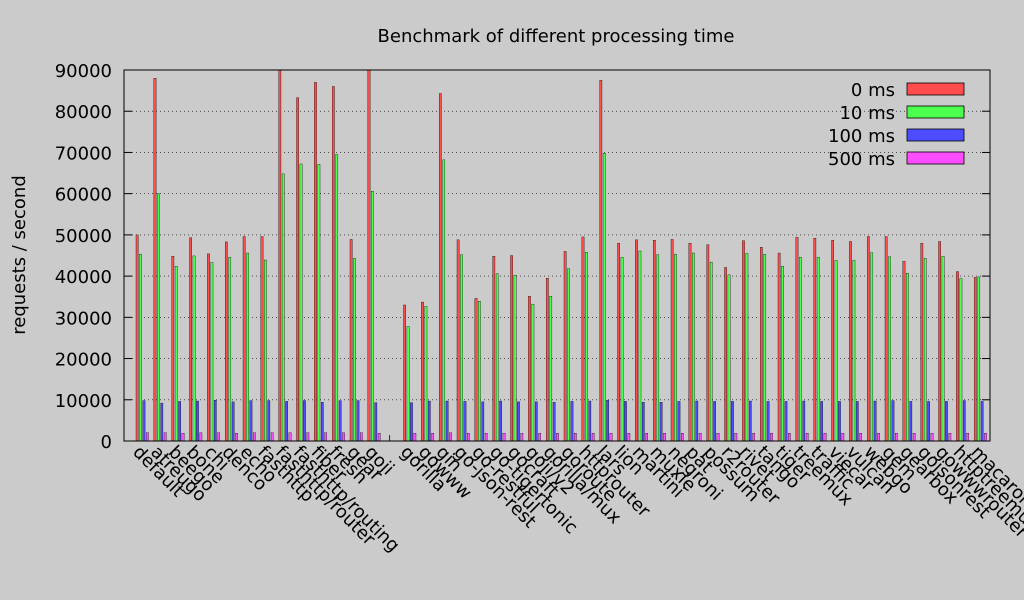  Describe the element at coordinates (83, 318) in the screenshot. I see `y-tick-label: 30000` at that location.